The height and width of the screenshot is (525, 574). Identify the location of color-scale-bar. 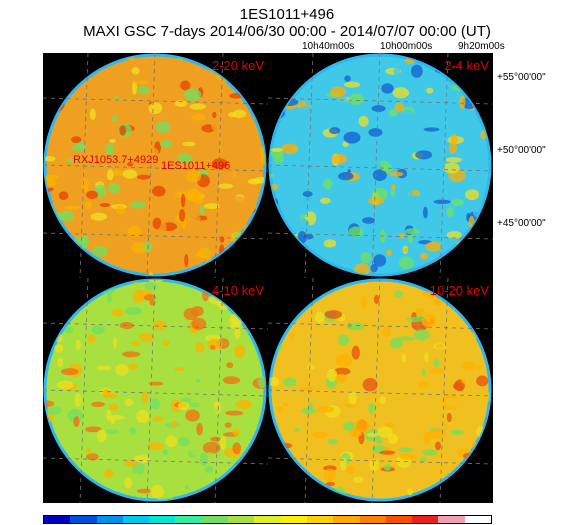
(267, 519).